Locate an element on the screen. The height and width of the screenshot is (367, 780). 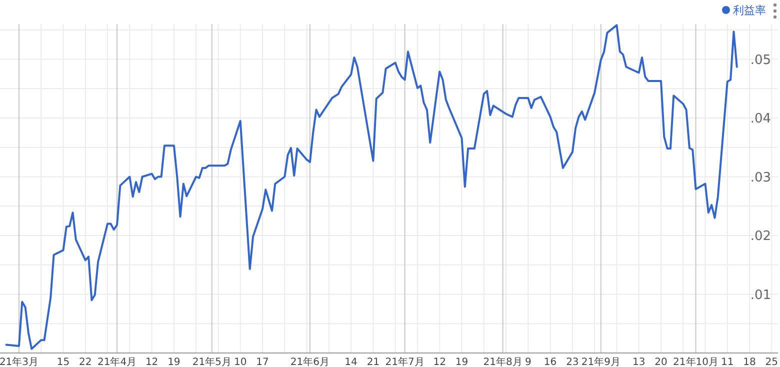
y-tick-label: .01 is located at coordinates (760, 295).